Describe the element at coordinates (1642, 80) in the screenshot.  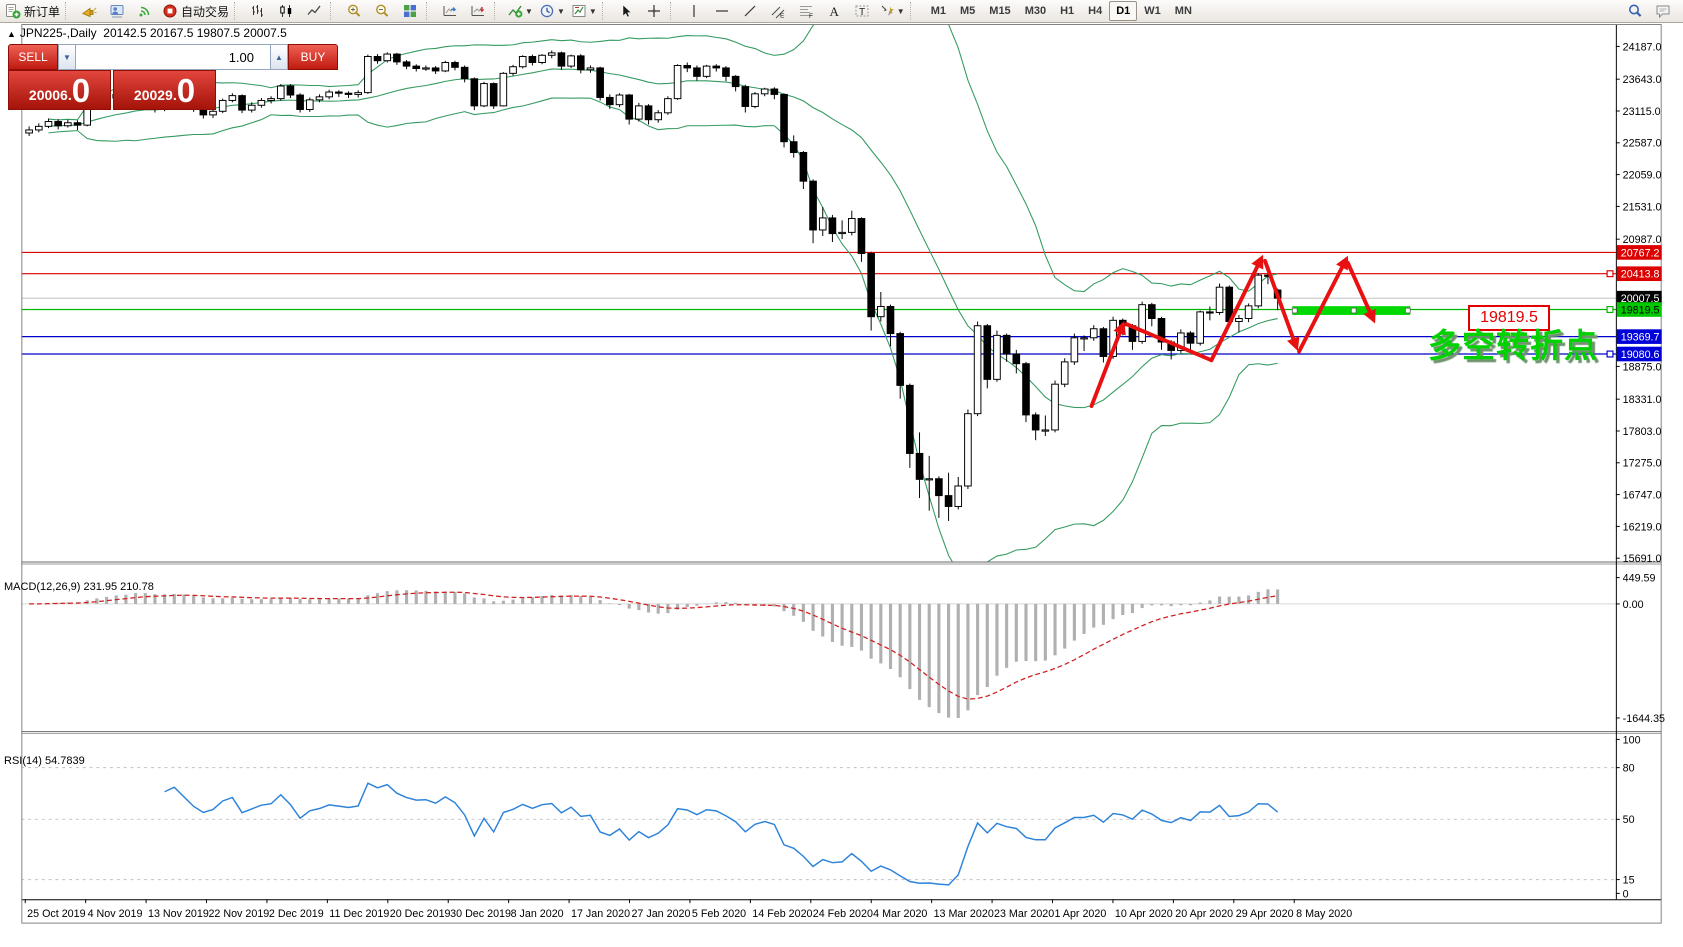
I see `svg-text: 23643.0` at that location.